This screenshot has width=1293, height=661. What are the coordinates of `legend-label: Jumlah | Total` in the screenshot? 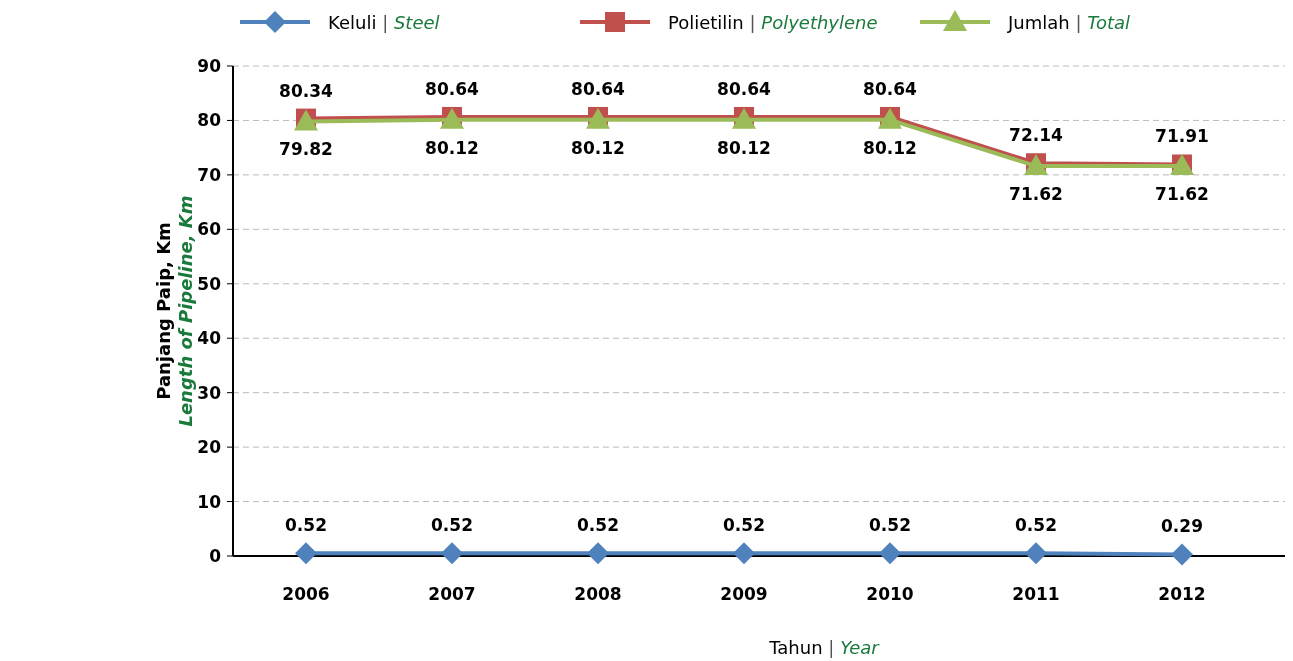 It's located at (1069, 22).